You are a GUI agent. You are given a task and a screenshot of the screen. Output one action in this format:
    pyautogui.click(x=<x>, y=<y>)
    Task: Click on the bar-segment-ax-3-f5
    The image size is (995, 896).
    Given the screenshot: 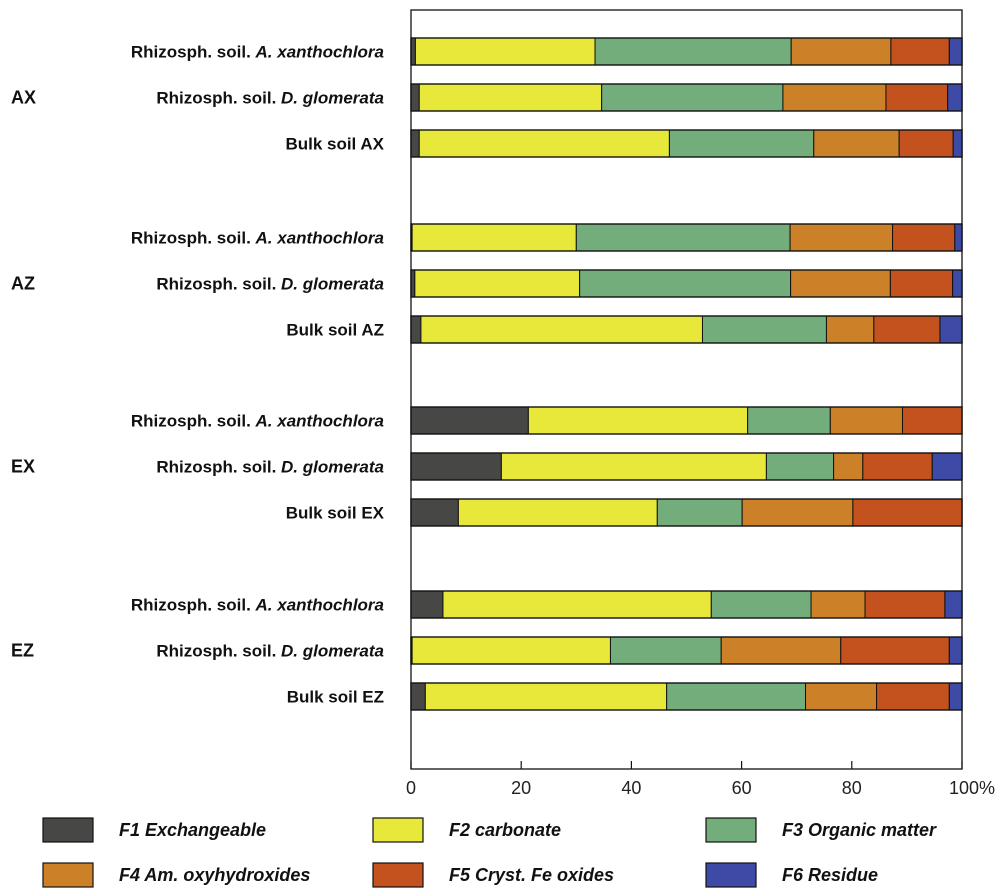 What is the action you would take?
    pyautogui.click(x=926, y=143)
    